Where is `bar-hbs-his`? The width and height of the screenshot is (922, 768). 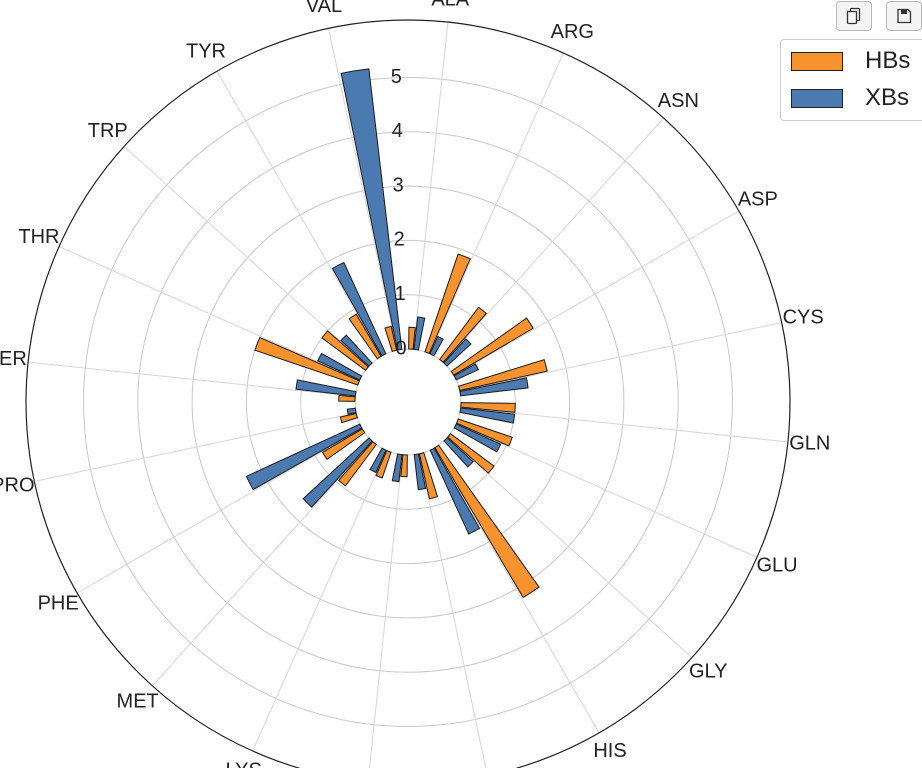 bar-hbs-his is located at coordinates (487, 521).